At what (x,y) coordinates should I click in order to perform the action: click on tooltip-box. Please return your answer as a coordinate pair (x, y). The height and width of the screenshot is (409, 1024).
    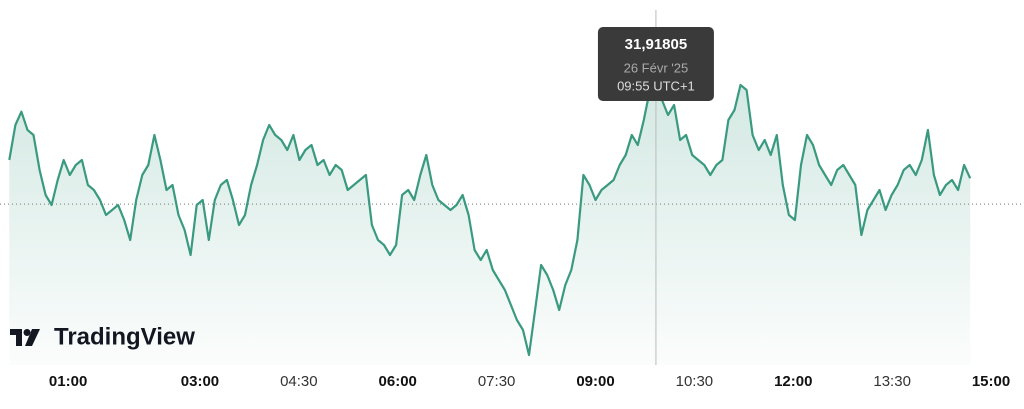
    Looking at the image, I should click on (655, 64).